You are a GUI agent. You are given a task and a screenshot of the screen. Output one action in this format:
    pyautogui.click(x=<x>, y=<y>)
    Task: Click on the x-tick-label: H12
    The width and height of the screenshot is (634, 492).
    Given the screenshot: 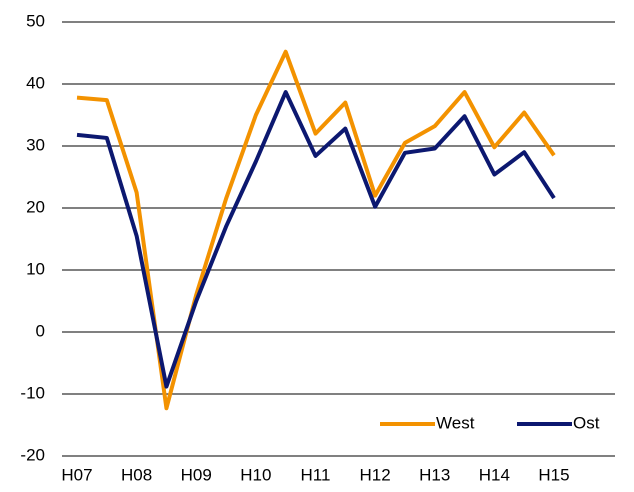 What is the action you would take?
    pyautogui.click(x=375, y=474)
    